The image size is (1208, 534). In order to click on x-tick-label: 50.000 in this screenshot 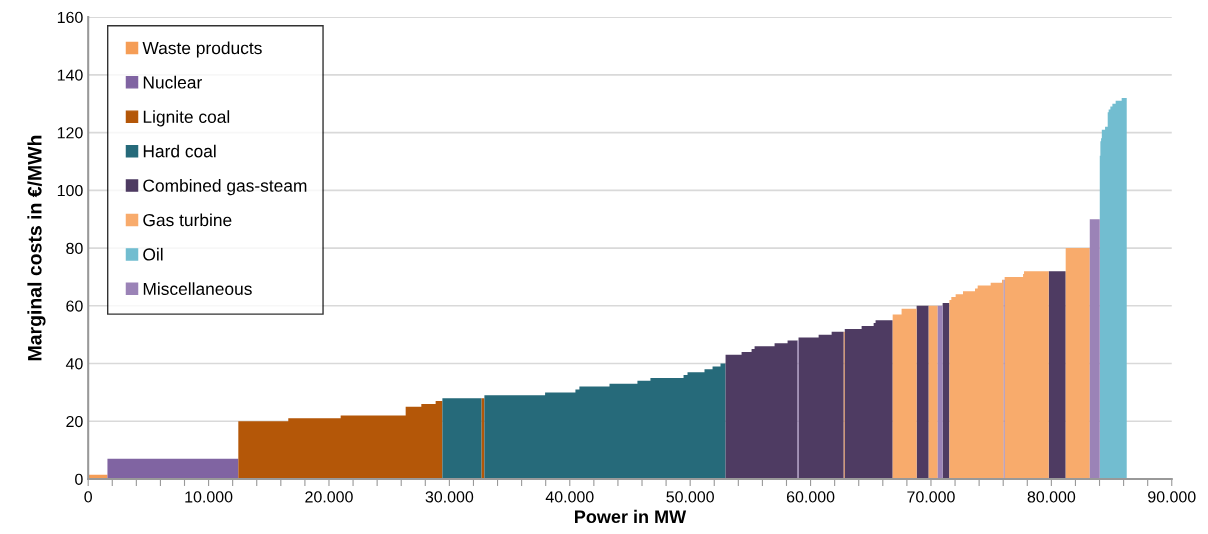, I will do `click(690, 497)`.